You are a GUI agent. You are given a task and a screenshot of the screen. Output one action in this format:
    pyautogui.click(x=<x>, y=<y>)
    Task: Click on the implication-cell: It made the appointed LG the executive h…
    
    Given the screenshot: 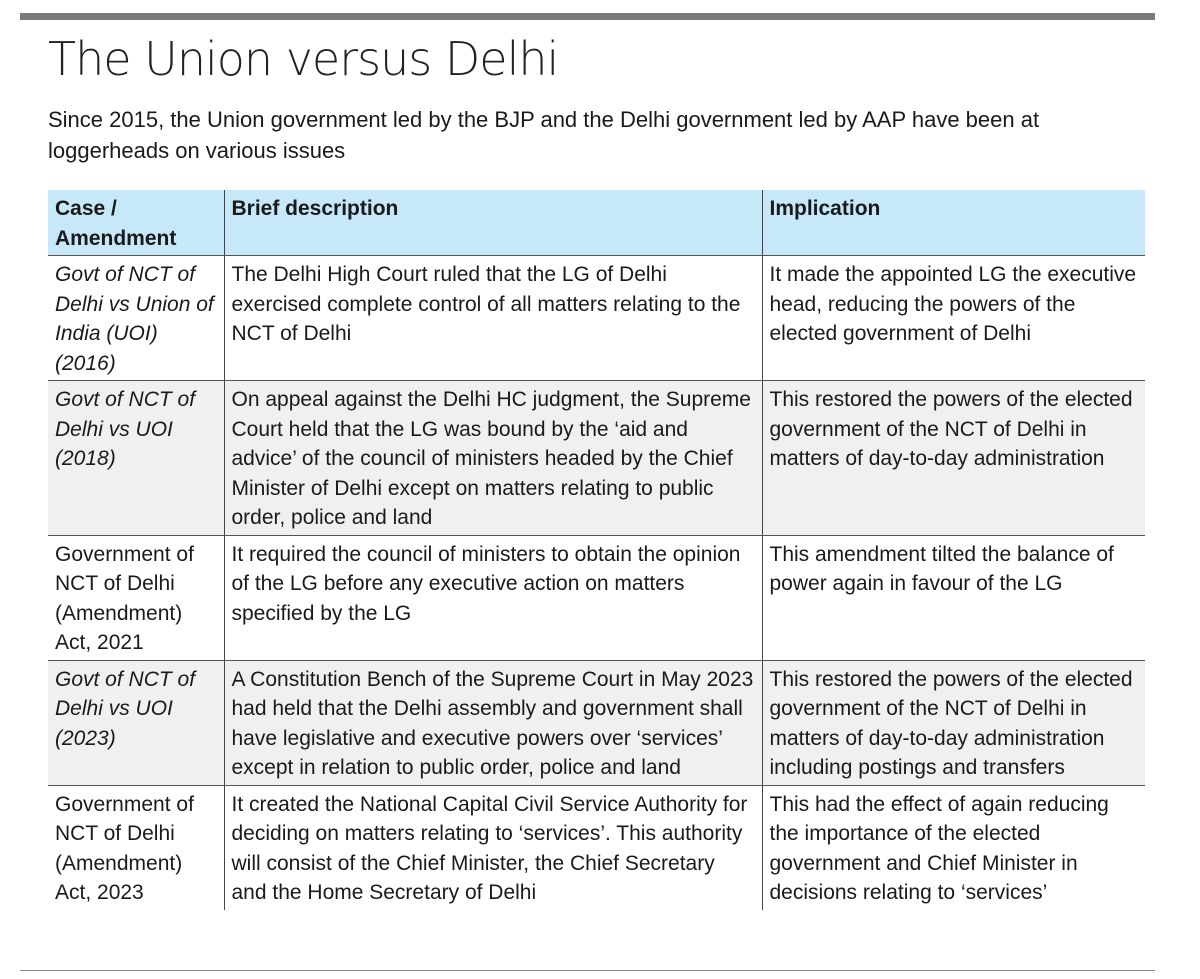 What is the action you would take?
    pyautogui.click(x=953, y=318)
    